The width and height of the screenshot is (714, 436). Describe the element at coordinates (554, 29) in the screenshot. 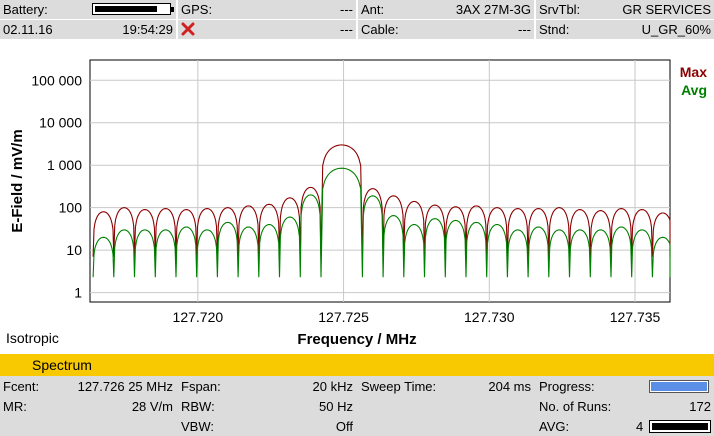

I see `stnd-label: Stnd:` at that location.